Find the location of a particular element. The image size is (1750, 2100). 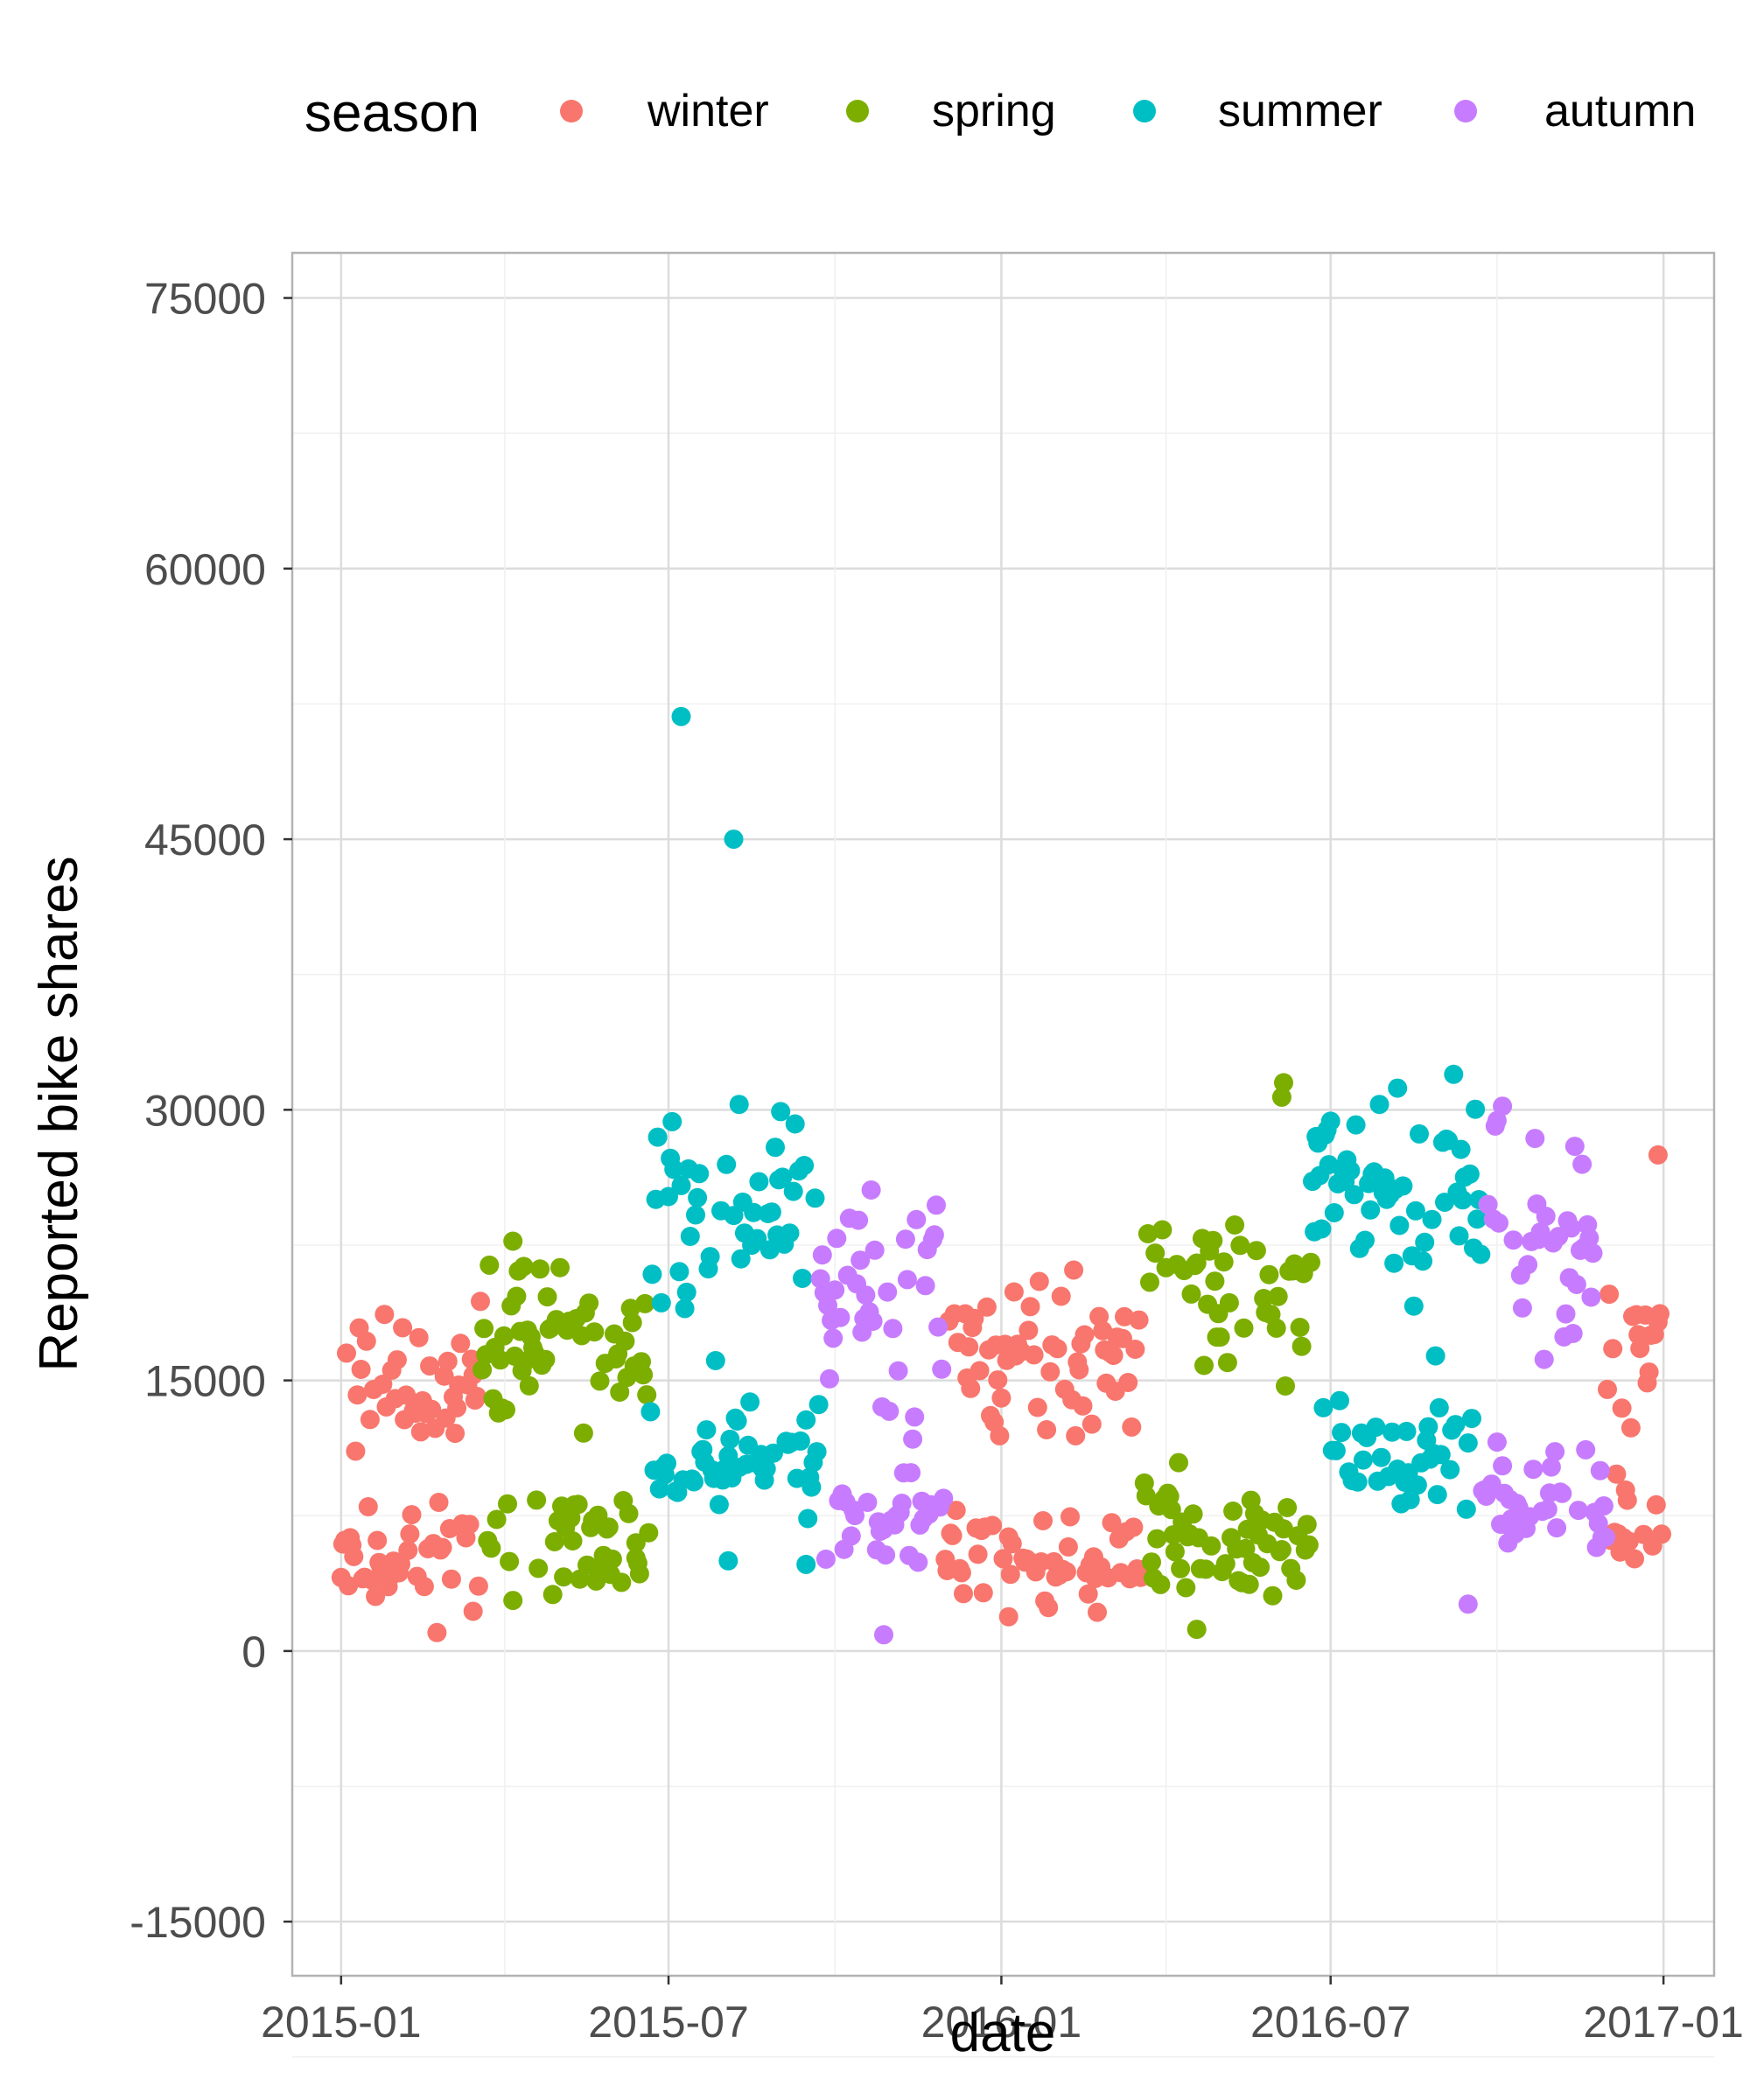

y-tick-label: 30000 is located at coordinates (205, 1110).